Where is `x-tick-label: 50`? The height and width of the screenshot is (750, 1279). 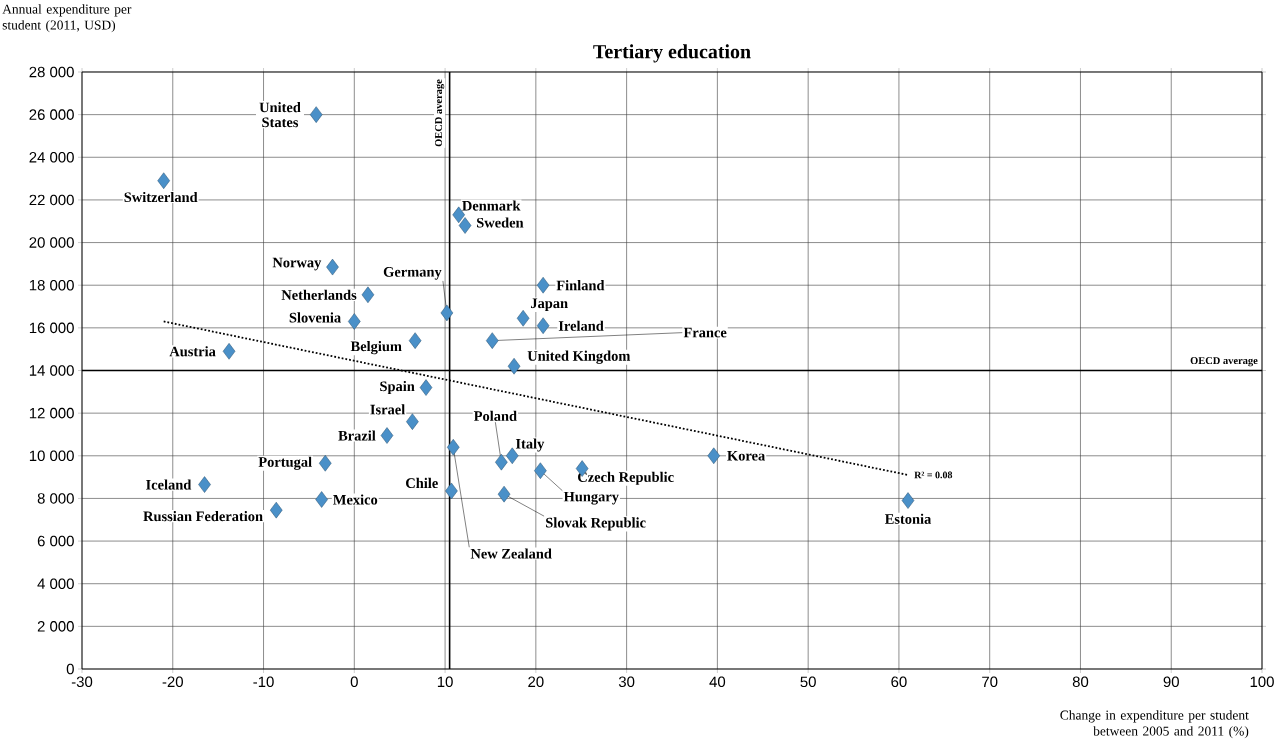
x-tick-label: 50 is located at coordinates (808, 682).